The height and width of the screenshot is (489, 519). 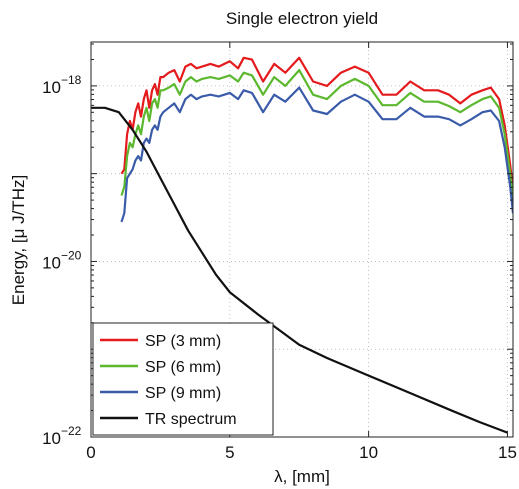 I want to click on y-tick-label: 10 −22, so click(x=62, y=436).